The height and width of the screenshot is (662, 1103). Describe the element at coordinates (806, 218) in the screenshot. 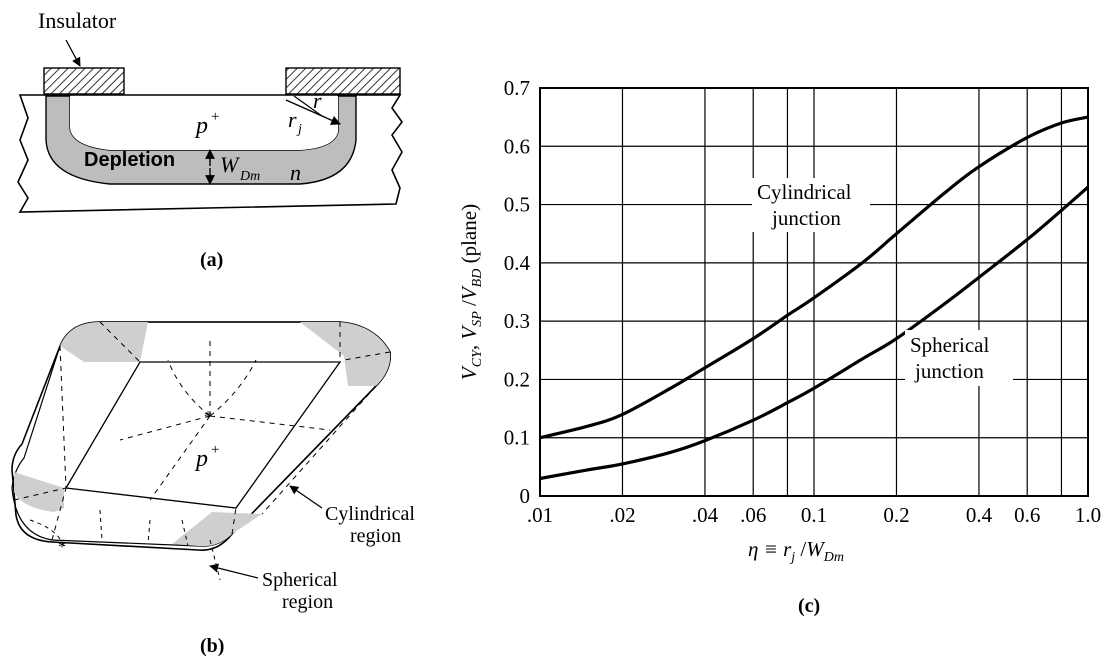

I see `cylindrical-label-line2: junction` at that location.